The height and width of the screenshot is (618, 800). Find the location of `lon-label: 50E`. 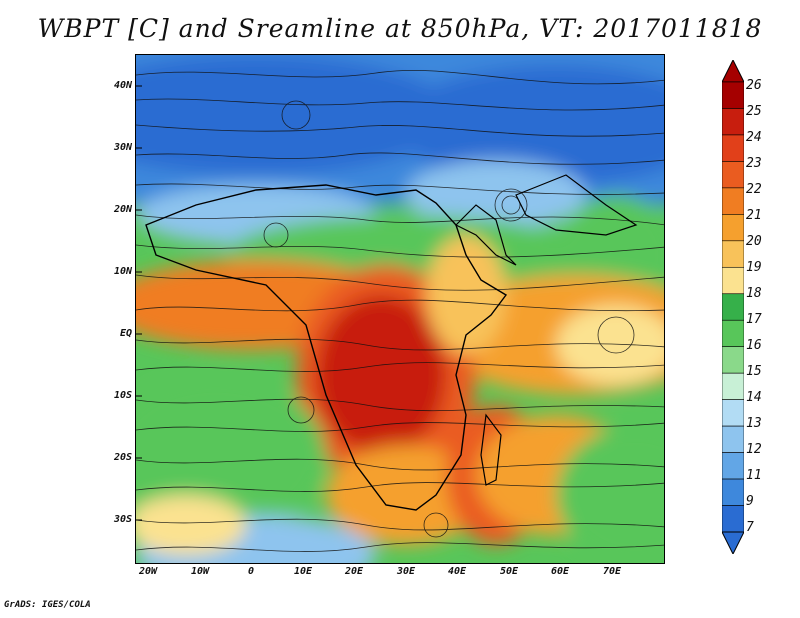

lon-label: 50E is located at coordinates (509, 571).